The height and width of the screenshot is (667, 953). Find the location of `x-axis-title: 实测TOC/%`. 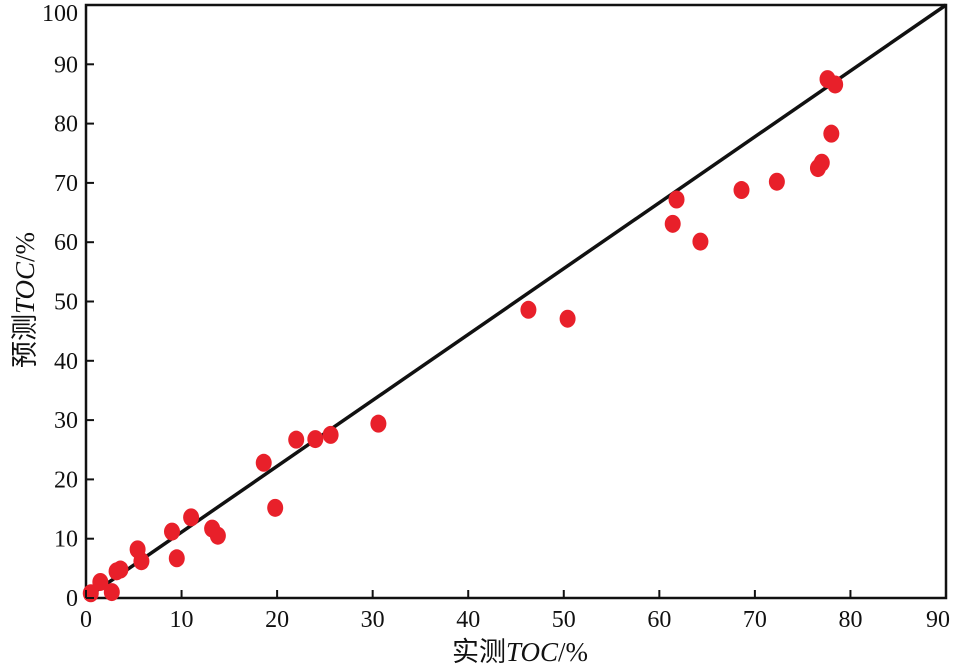

x-axis-title: 实测TOC/% is located at coordinates (520, 652).